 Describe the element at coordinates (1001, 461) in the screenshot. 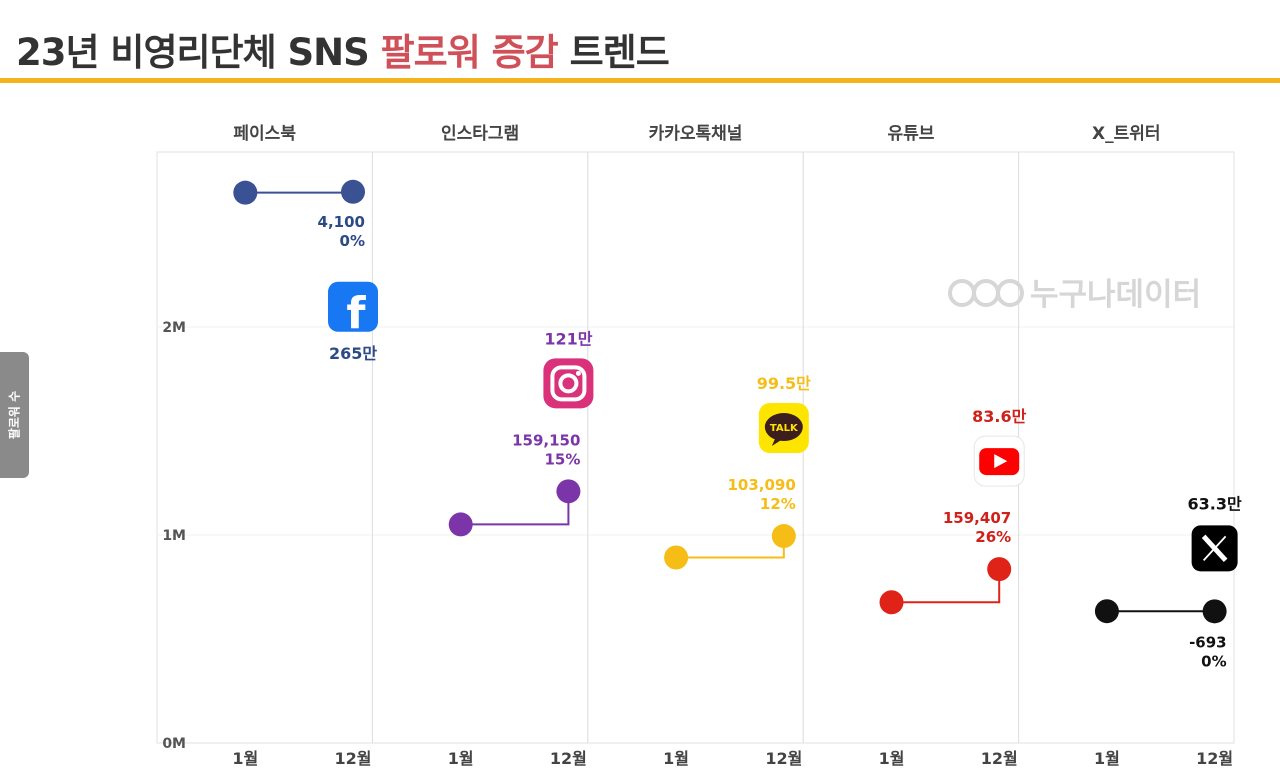

I see `youtube-icon-play` at that location.